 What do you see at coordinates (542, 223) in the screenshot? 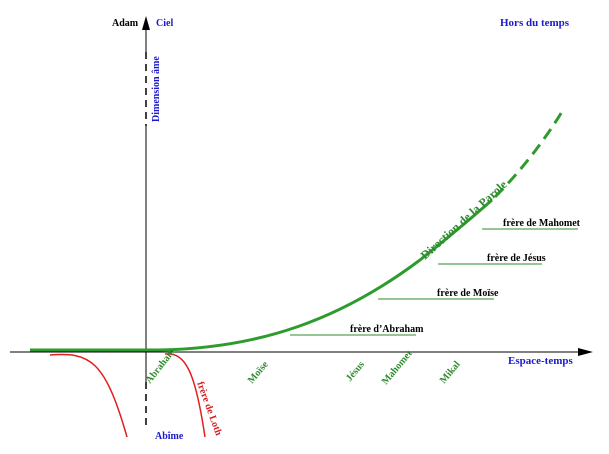
I see `brother-label: frère de Mahomet` at bounding box center [542, 223].